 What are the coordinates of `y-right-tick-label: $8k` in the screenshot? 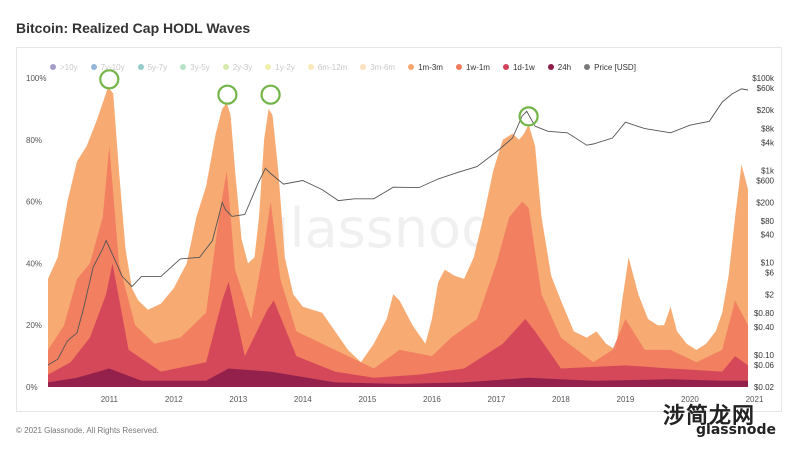 It's located at (768, 129).